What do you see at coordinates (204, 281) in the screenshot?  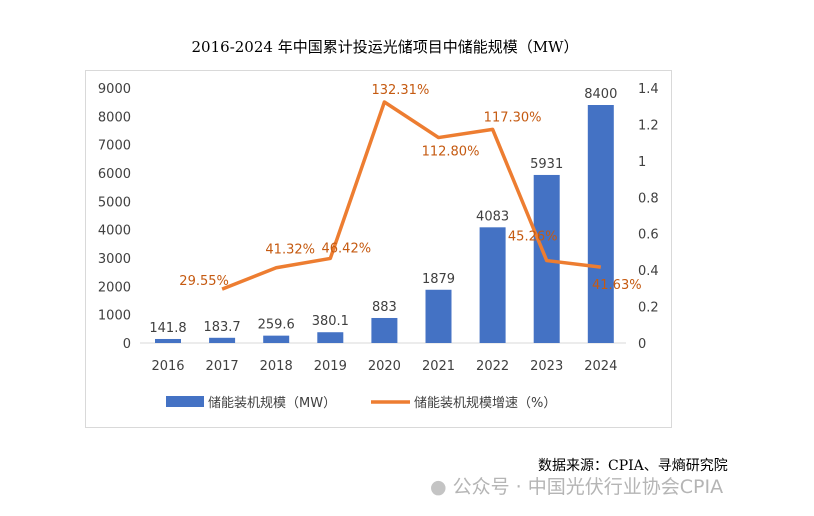 I see `line-data-label: 29.55%` at bounding box center [204, 281].